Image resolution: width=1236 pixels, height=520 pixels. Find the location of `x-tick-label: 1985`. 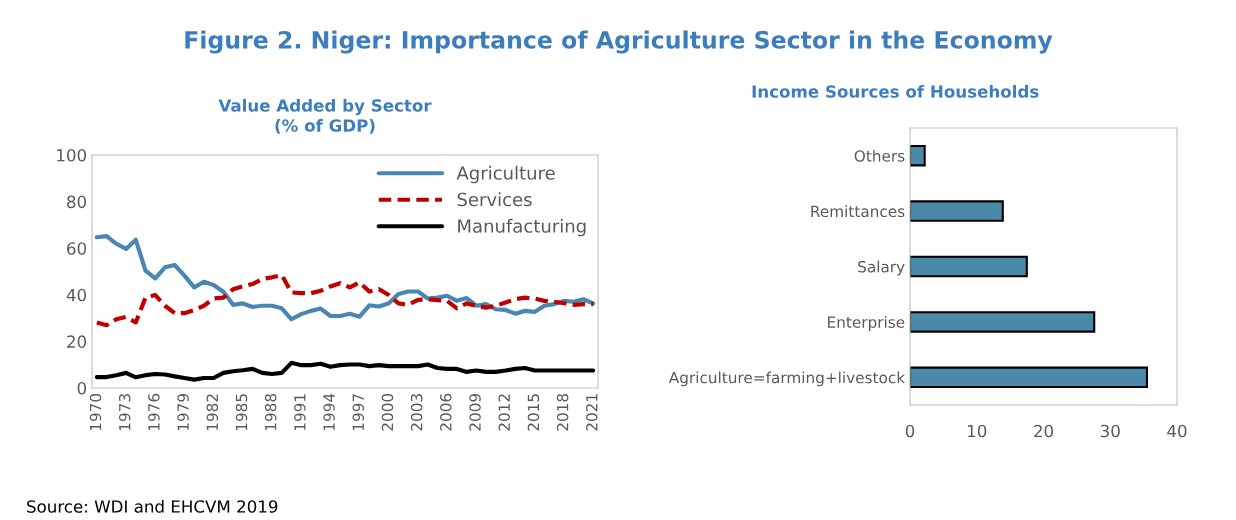

x-tick-label: 1985 is located at coordinates (241, 412).